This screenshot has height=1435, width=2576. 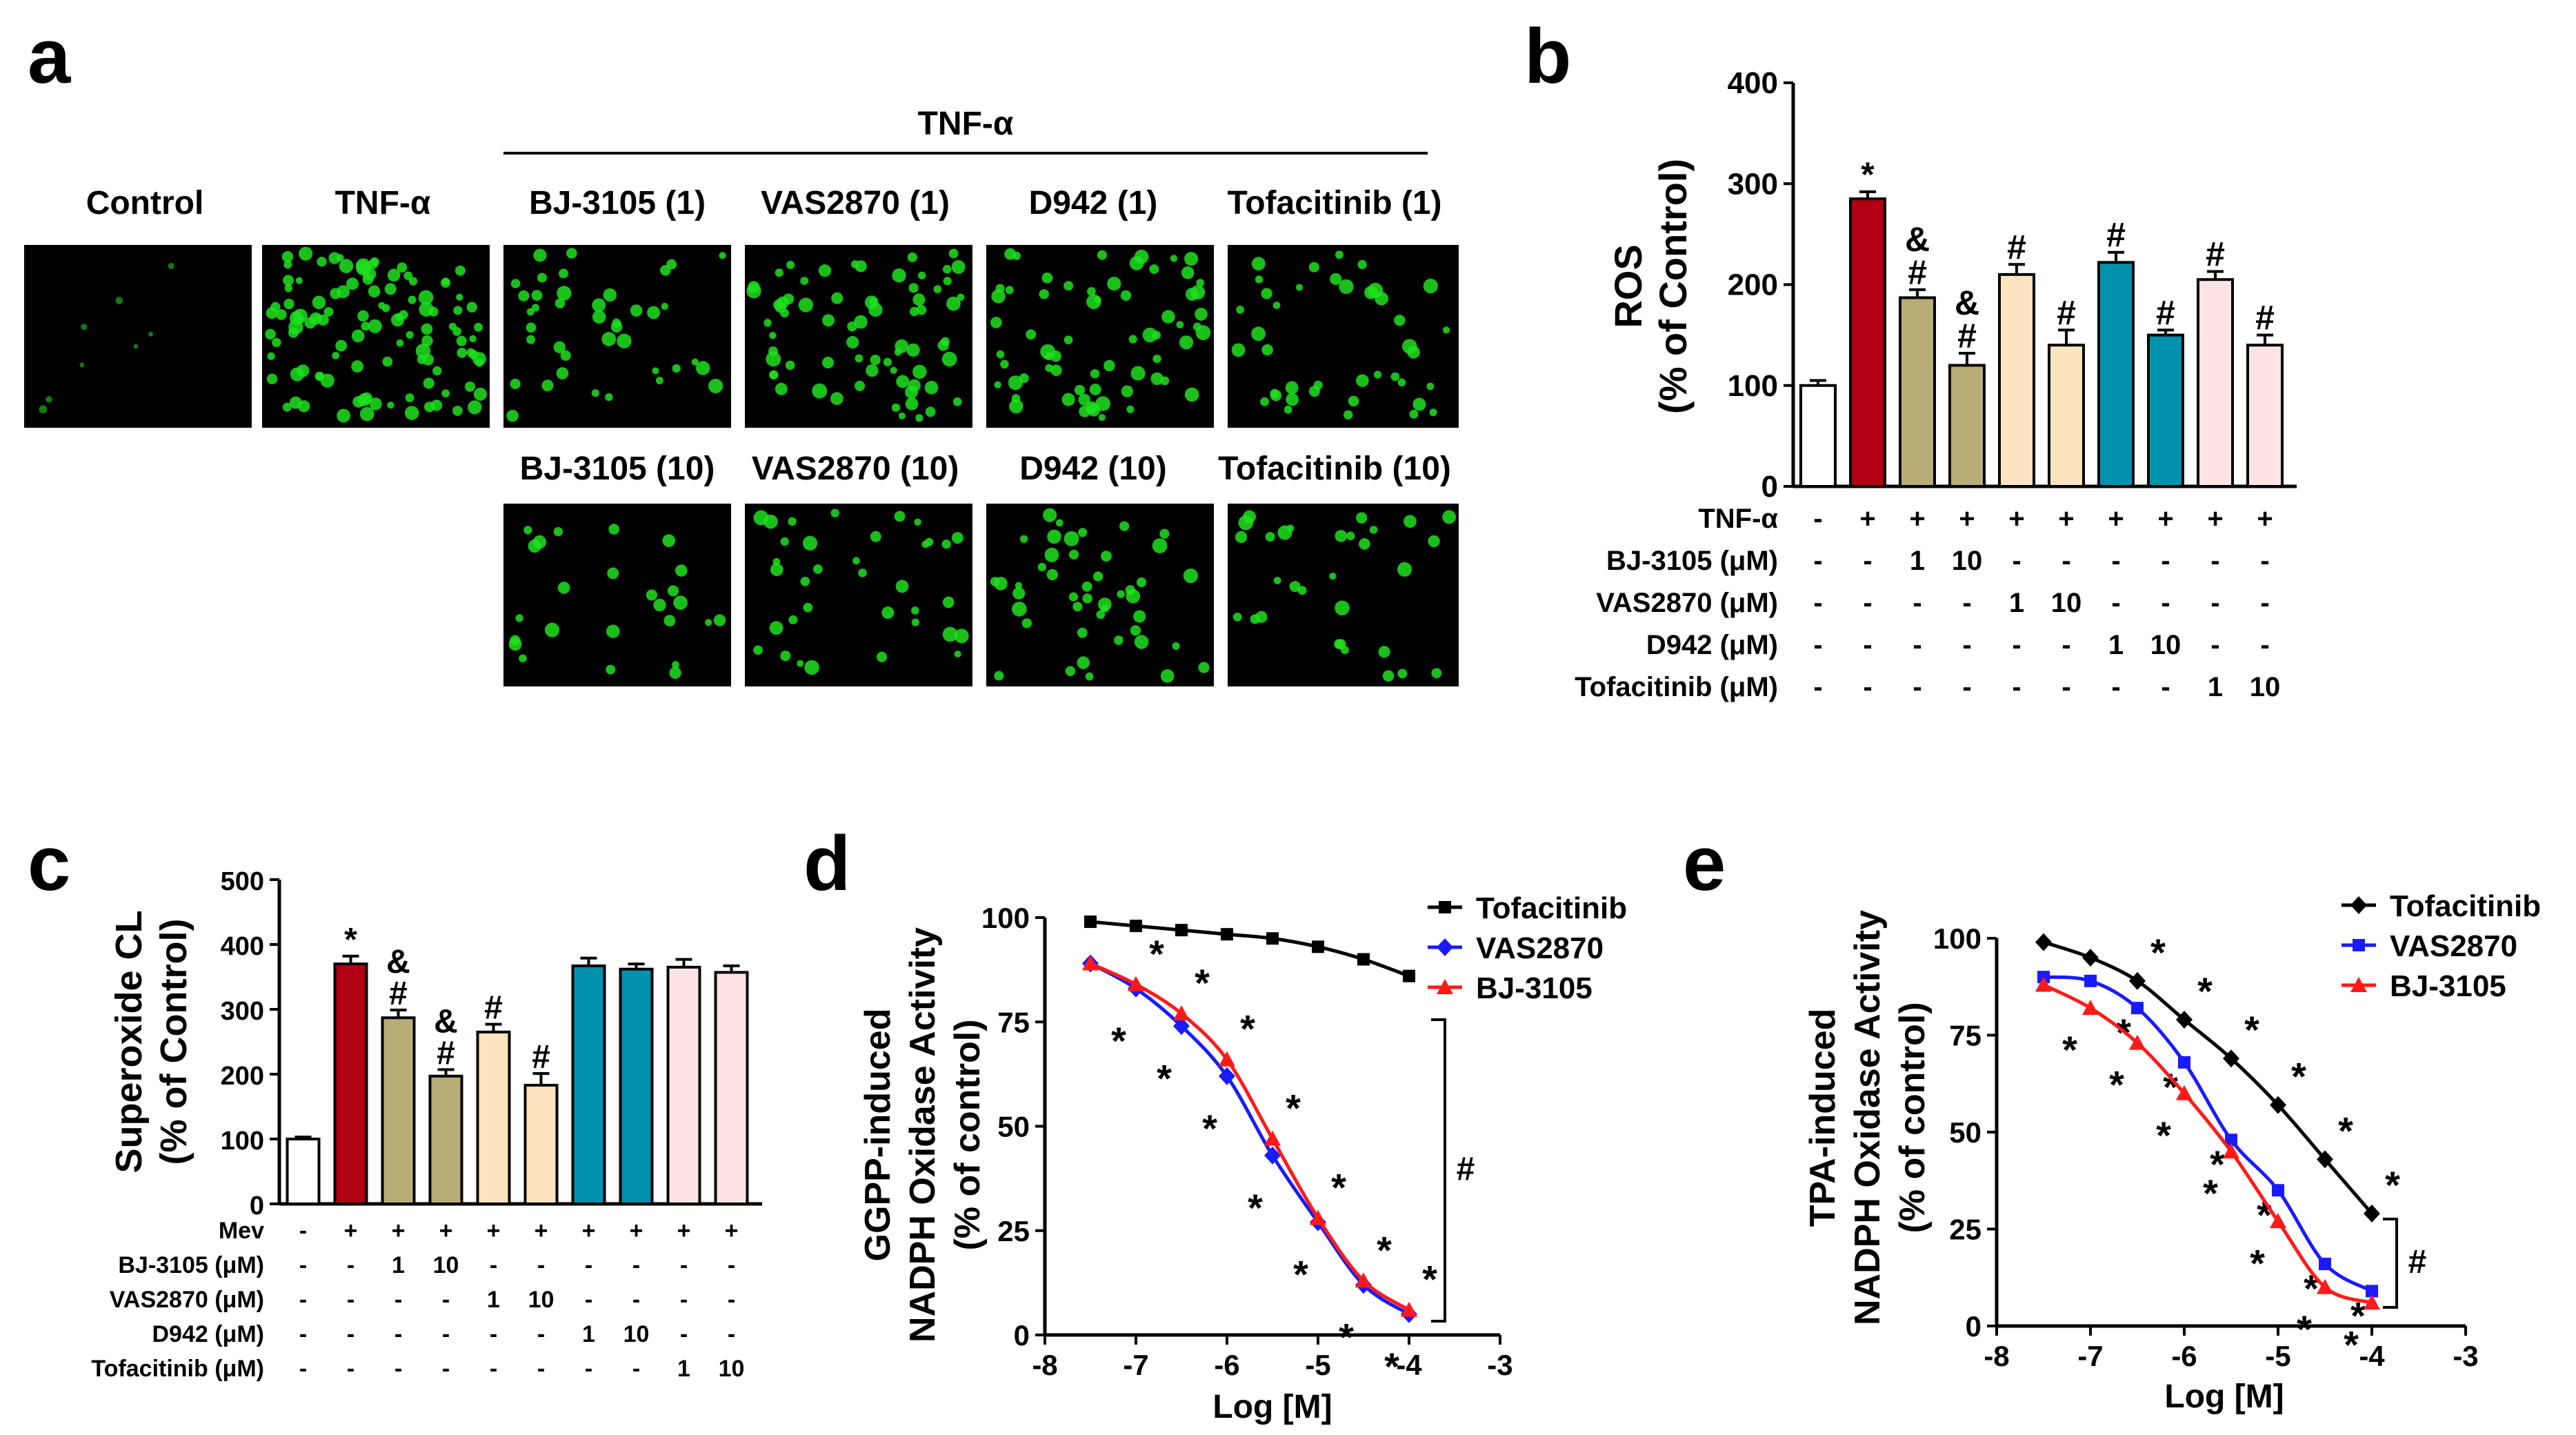 What do you see at coordinates (617, 469) in the screenshot?
I see `bottom-label-bj3105-10: BJ-3105 (10)` at bounding box center [617, 469].